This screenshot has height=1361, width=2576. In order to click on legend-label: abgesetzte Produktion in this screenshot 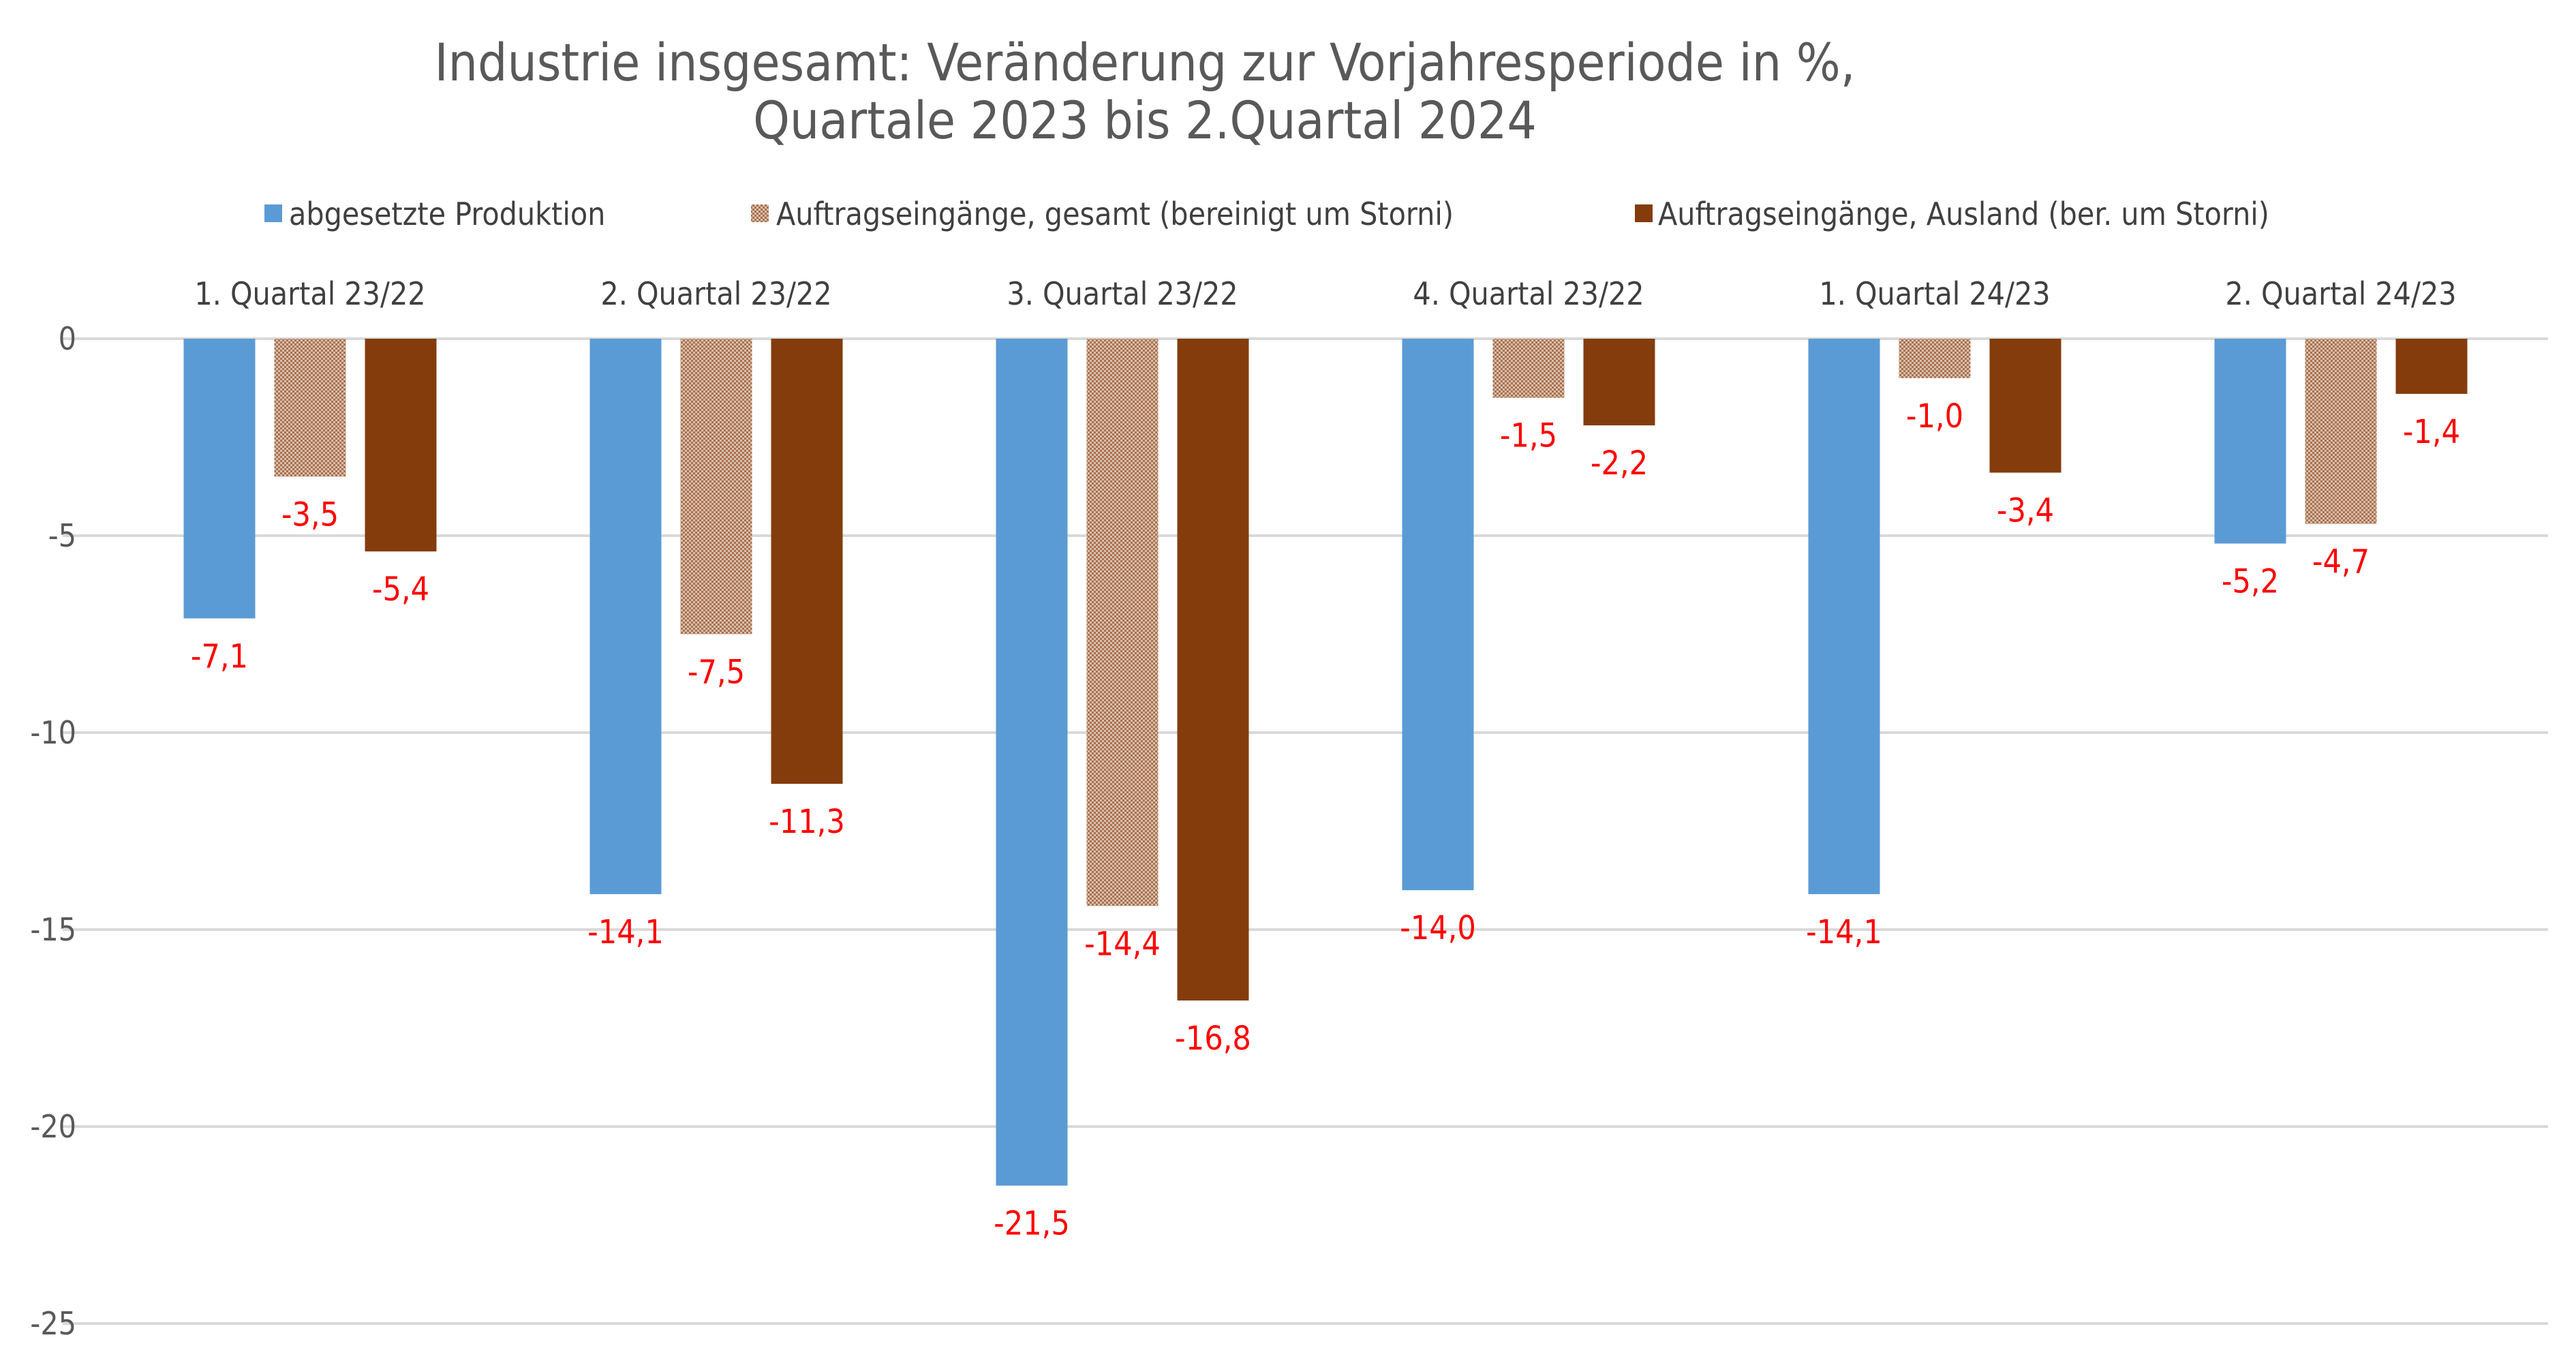, I will do `click(447, 214)`.